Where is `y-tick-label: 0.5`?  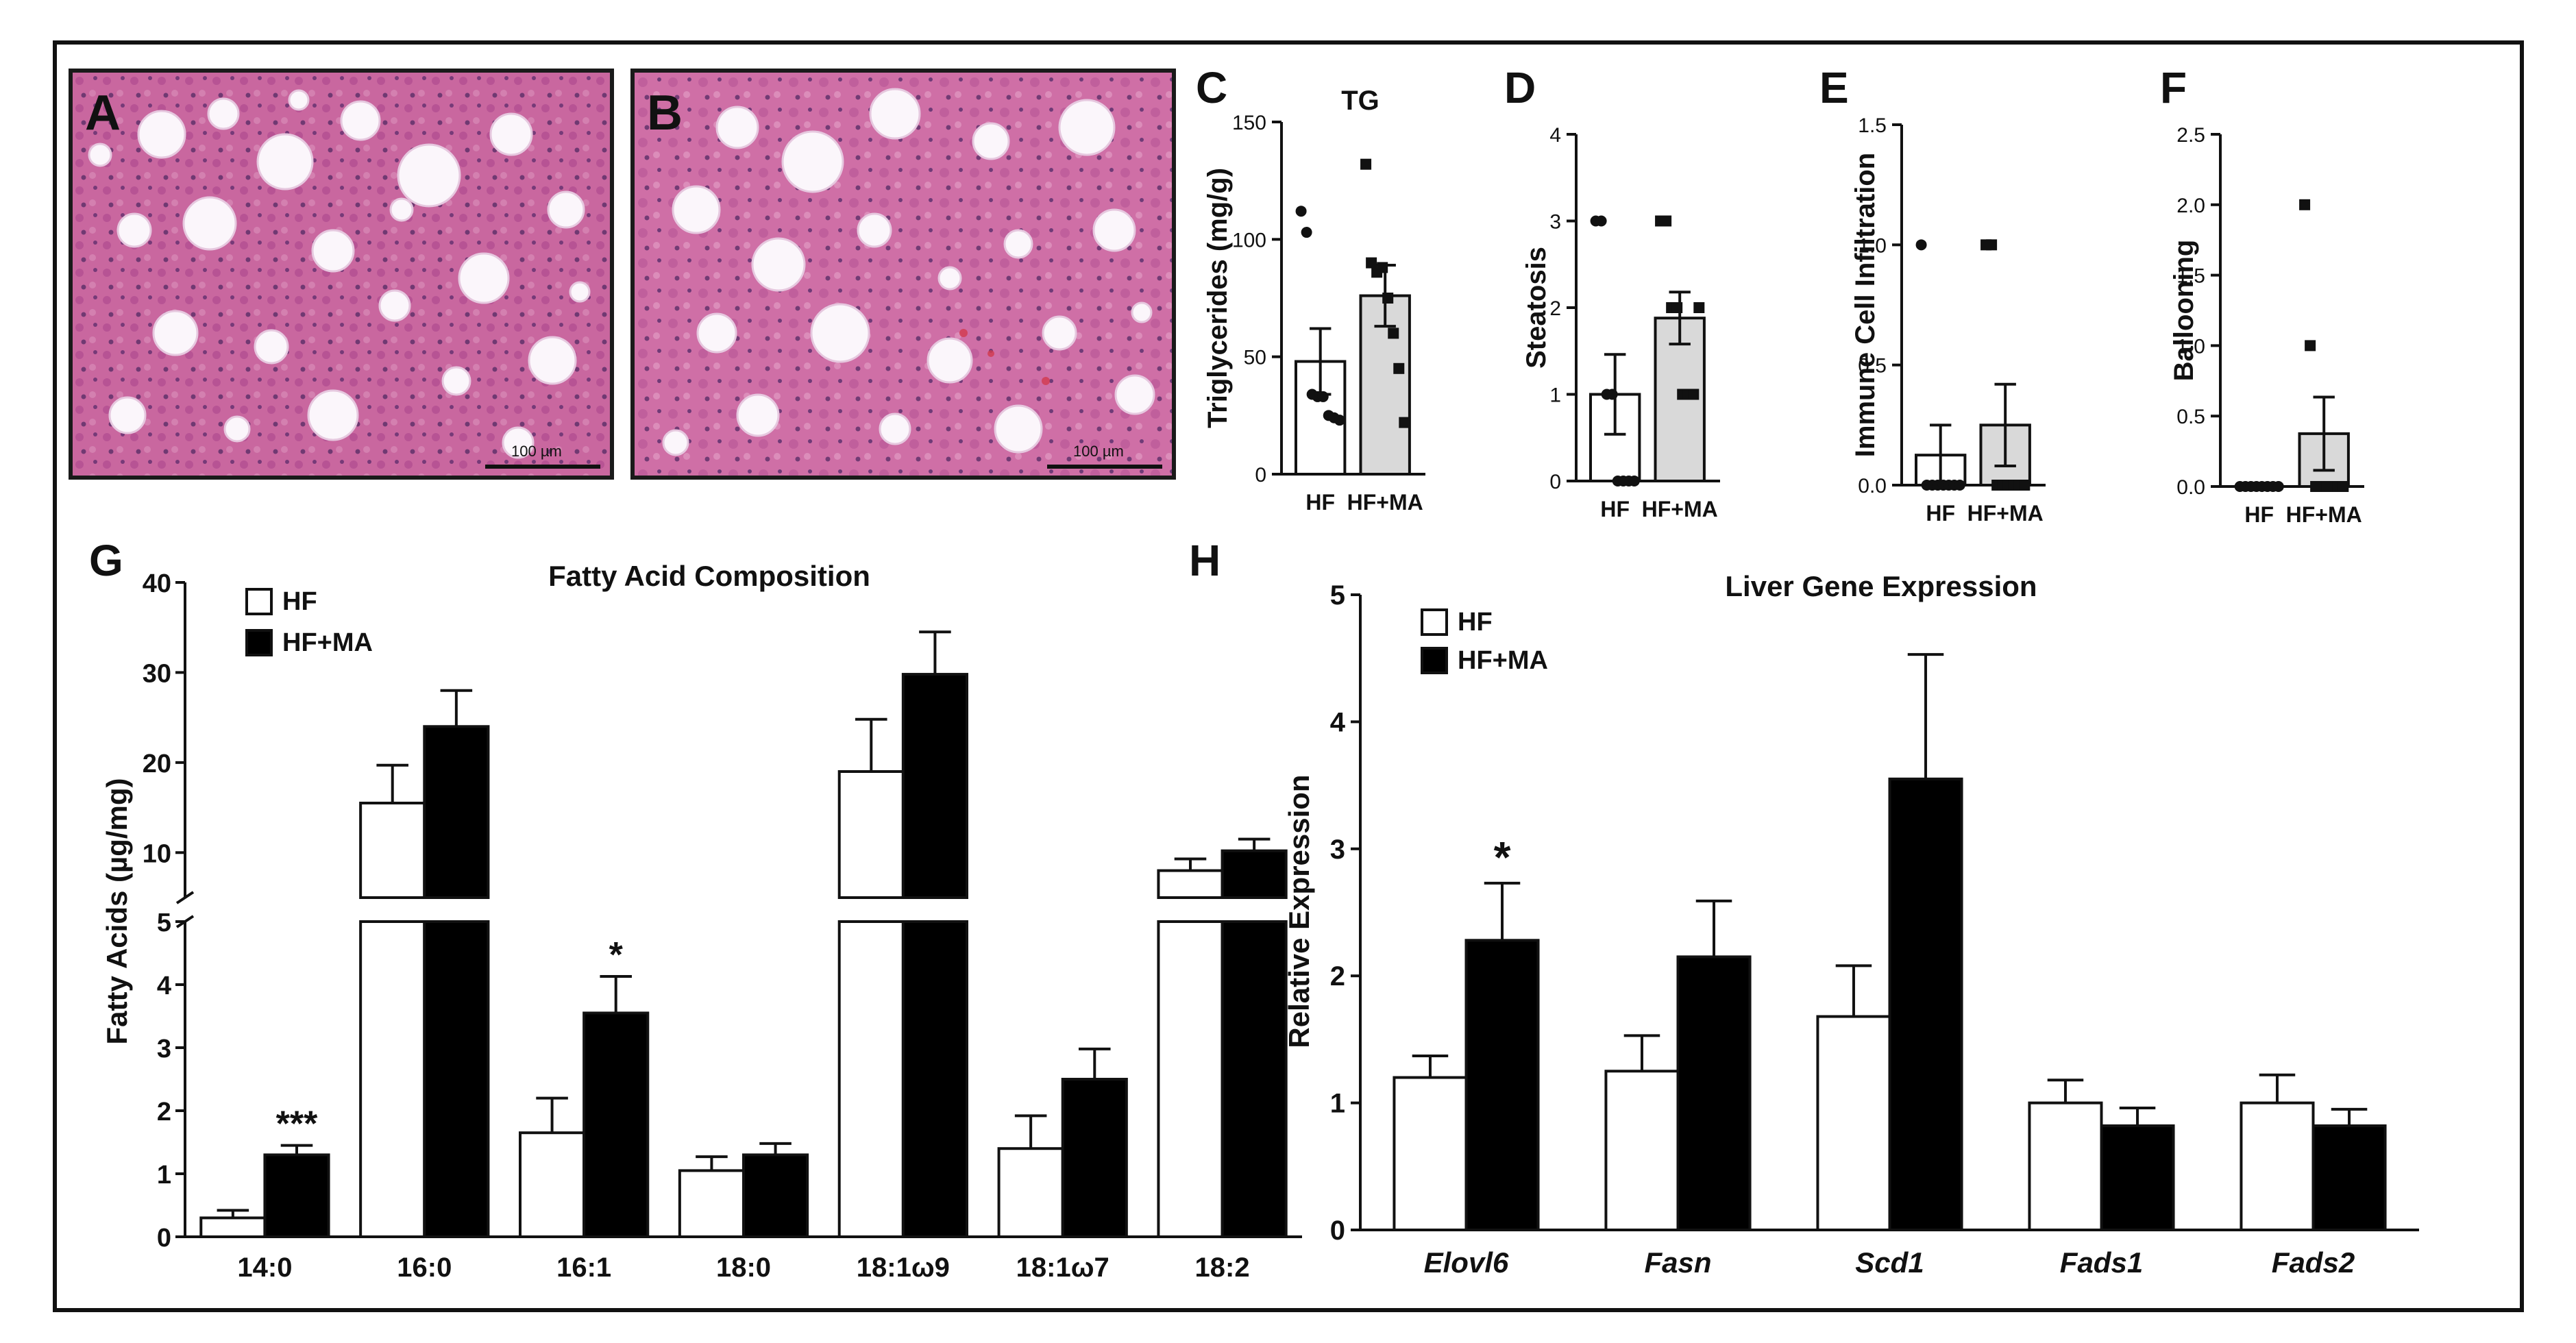 y-tick-label: 0.5 is located at coordinates (2191, 417).